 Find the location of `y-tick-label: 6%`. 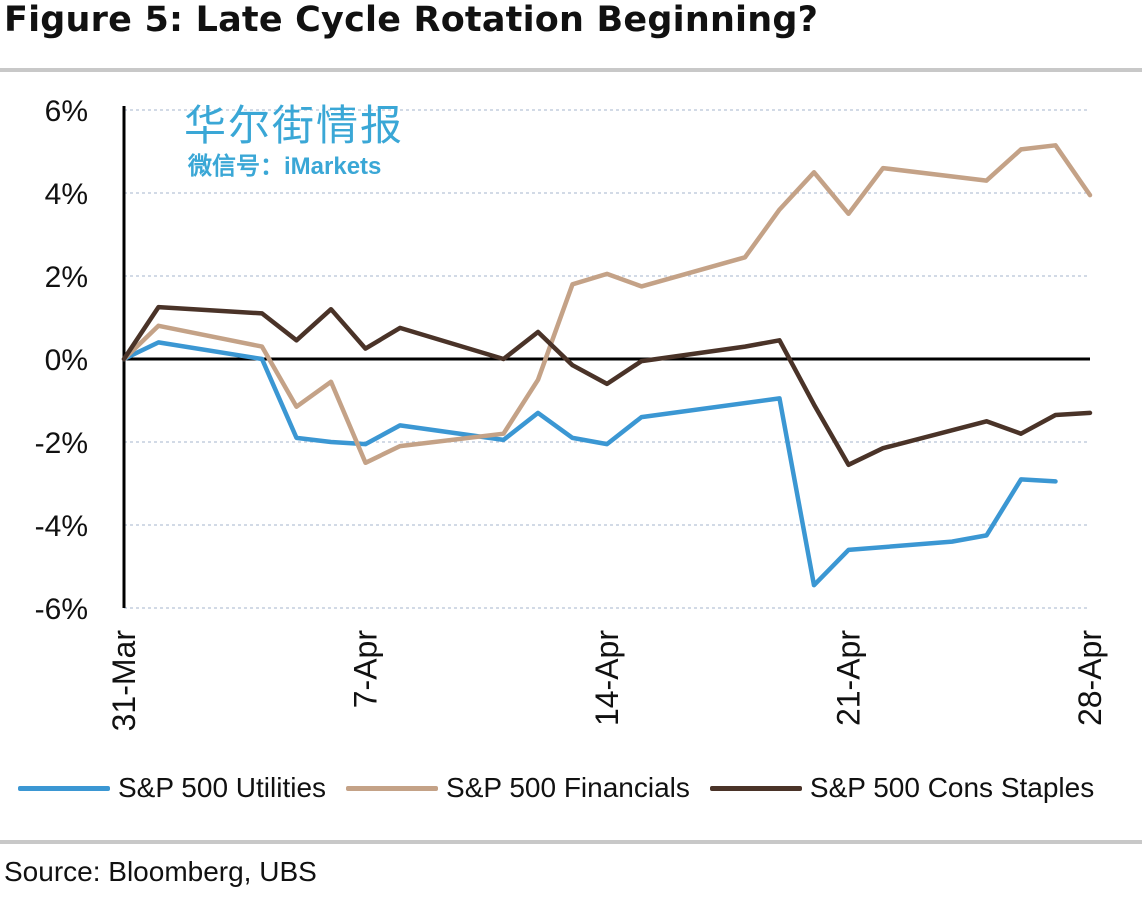

y-tick-label: 6% is located at coordinates (66, 111).